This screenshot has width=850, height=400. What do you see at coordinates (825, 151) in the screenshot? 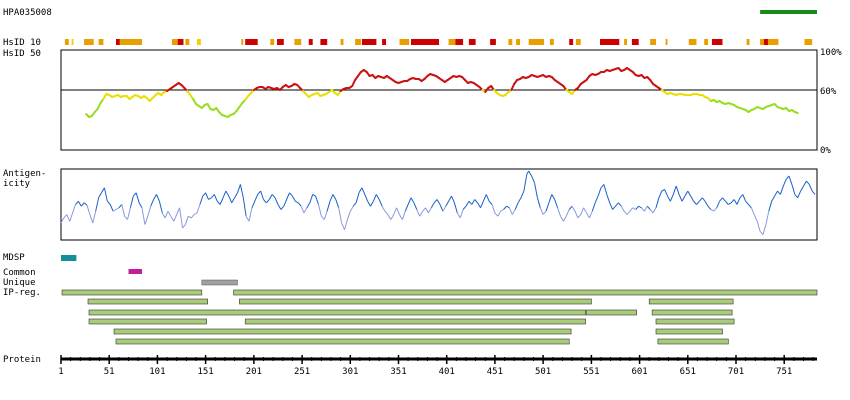
I see `hsid50-label-0: 0%` at bounding box center [825, 151].